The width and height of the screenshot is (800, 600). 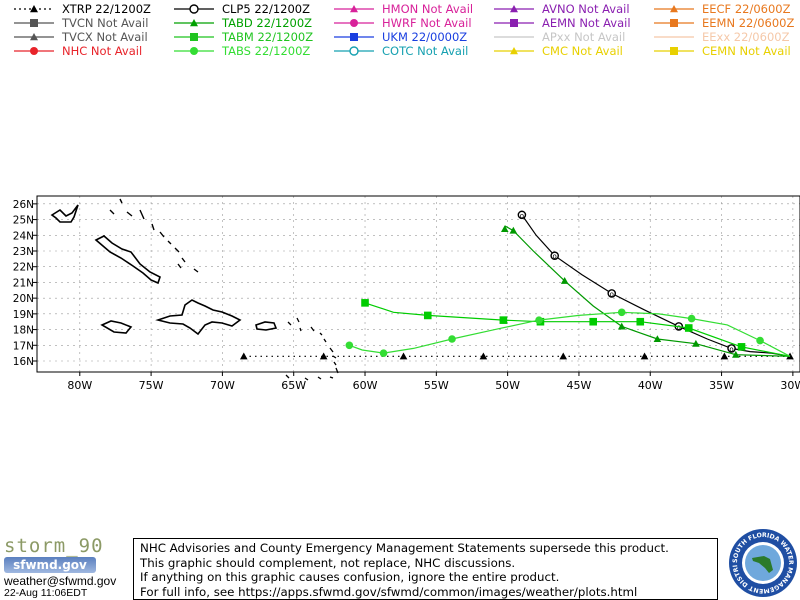 What do you see at coordinates (645, 291) in the screenshot?
I see `track-tabd` at bounding box center [645, 291].